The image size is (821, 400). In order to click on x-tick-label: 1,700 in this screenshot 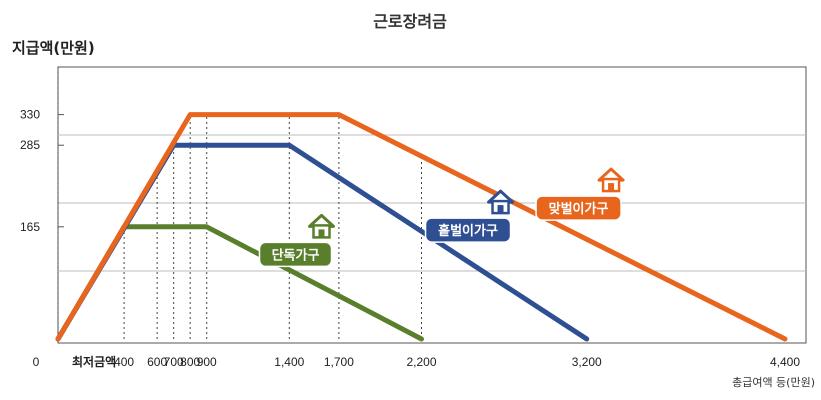, I will do `click(339, 362)`.